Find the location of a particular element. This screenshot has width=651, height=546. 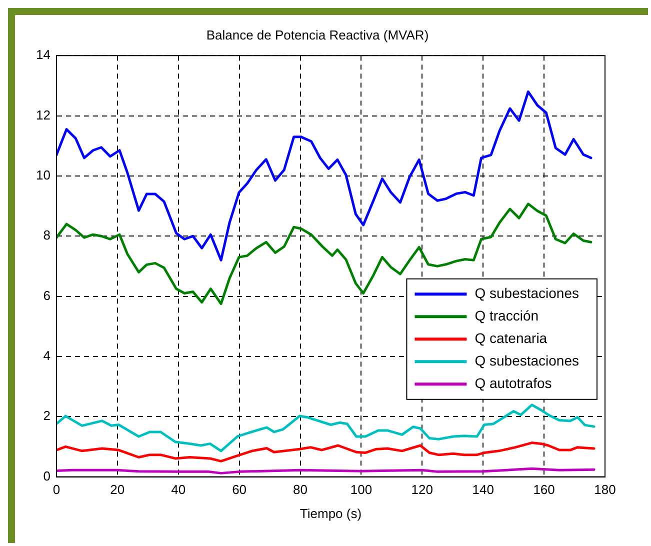

y-tick-label: 12 is located at coordinates (43, 114).